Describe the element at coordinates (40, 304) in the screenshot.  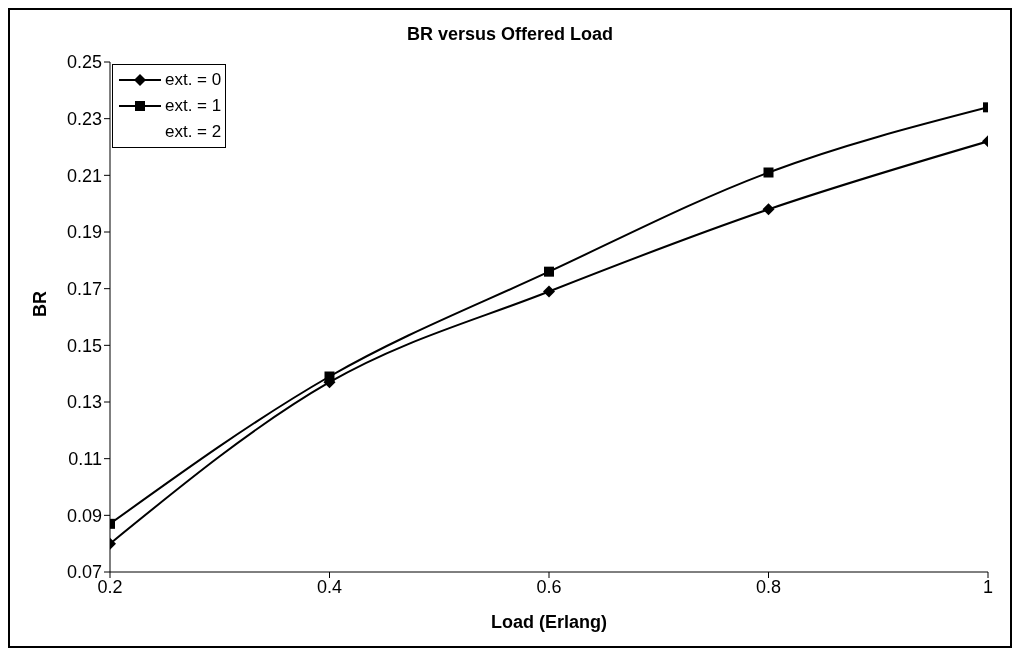
I see `y-axis-title: BR` at that location.